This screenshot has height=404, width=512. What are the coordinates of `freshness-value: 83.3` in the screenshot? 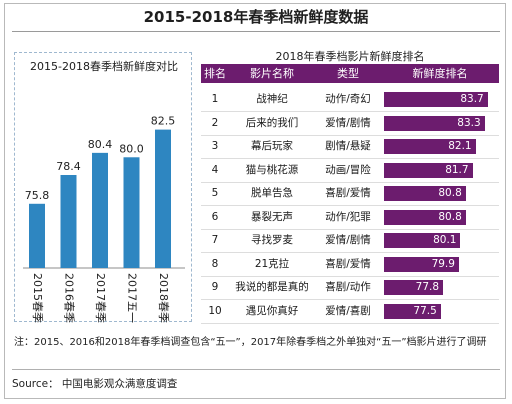 It's located at (469, 122).